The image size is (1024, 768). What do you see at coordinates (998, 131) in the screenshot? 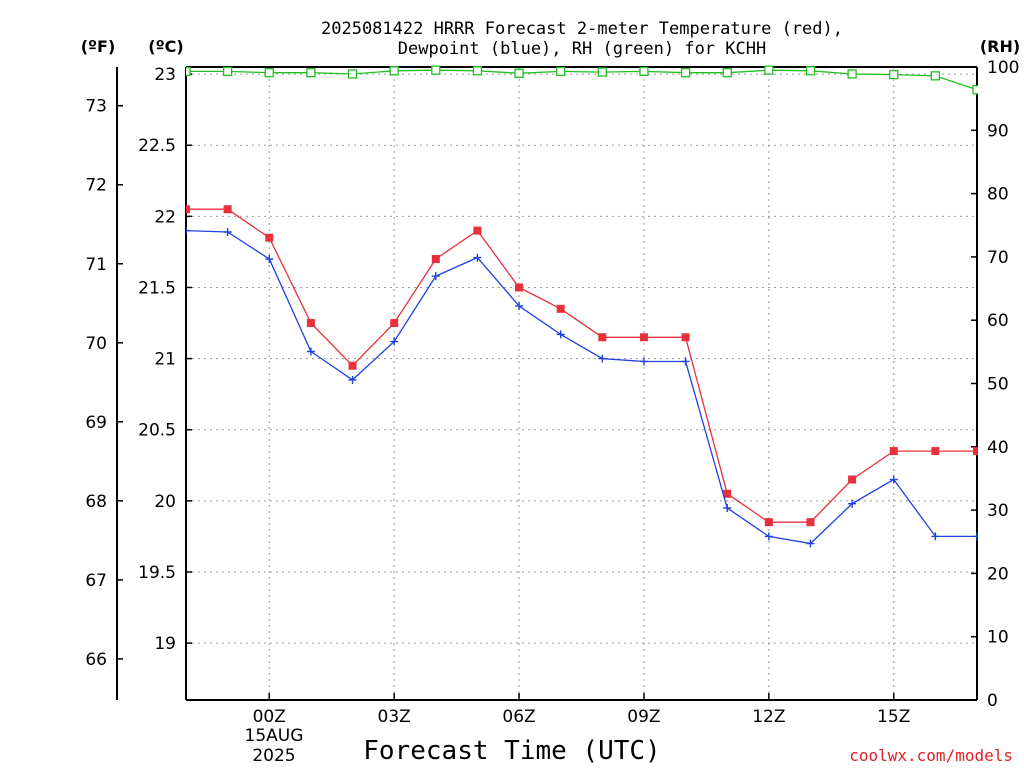
I see `rh-tick-label: 90` at bounding box center [998, 131].